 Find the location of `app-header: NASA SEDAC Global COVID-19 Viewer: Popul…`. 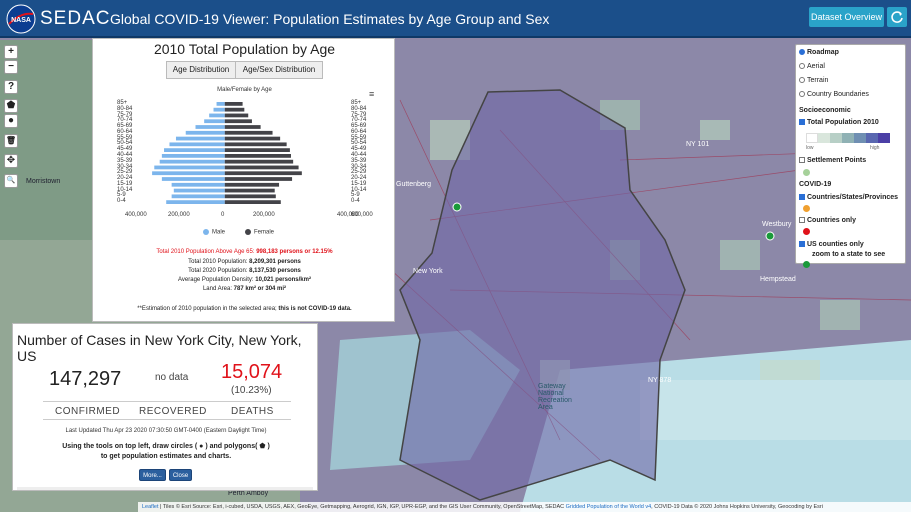

app-header: NASA SEDAC Global COVID-19 Viewer: Popul… is located at coordinates (455, 19).